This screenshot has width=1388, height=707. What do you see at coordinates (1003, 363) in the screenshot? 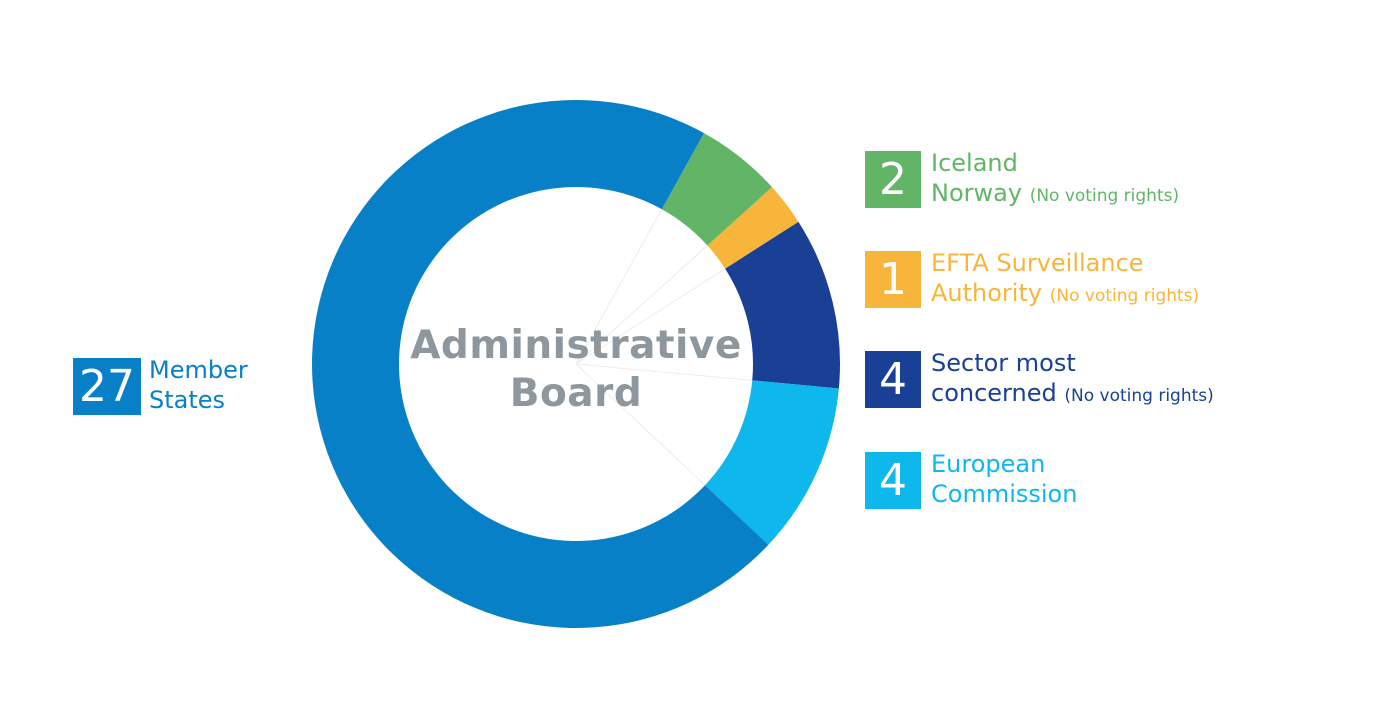
I see `legend-label-line-1: Sector most` at bounding box center [1003, 363].